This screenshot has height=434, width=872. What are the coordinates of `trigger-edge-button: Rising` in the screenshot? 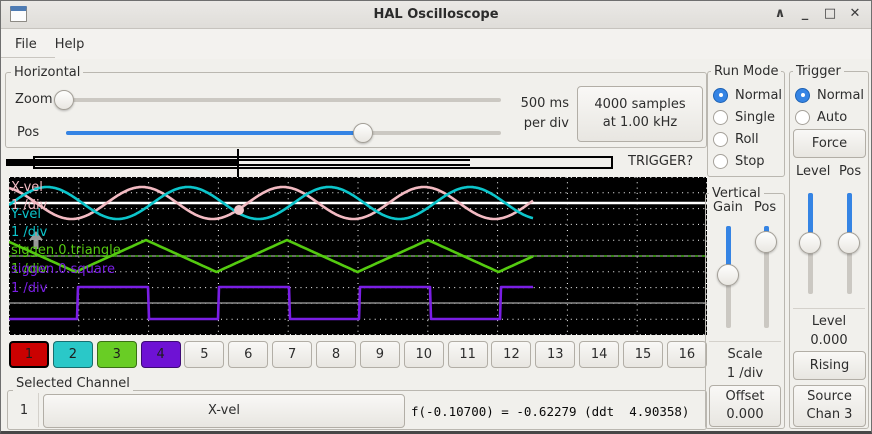 It's located at (829, 365).